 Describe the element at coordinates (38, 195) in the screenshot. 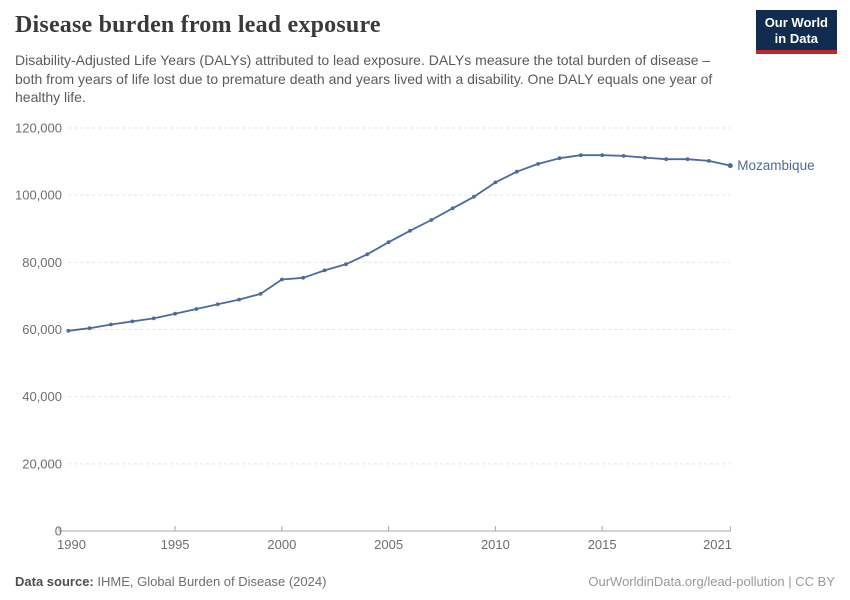

I see `y-tick-label: 100,000` at that location.